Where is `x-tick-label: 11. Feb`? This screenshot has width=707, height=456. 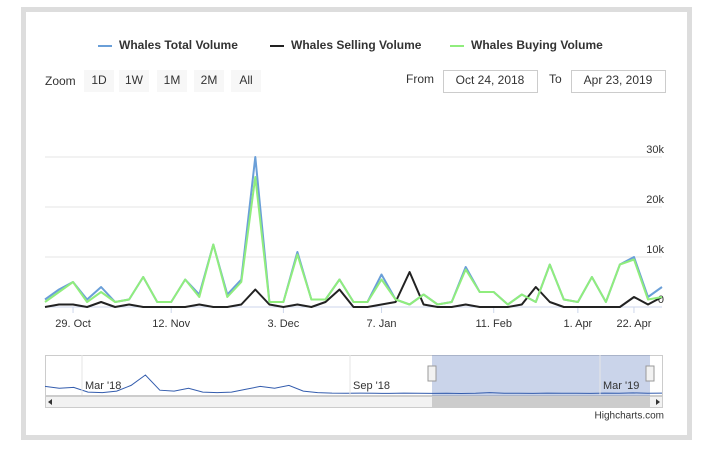 x-tick-label: 11. Feb is located at coordinates (493, 324).